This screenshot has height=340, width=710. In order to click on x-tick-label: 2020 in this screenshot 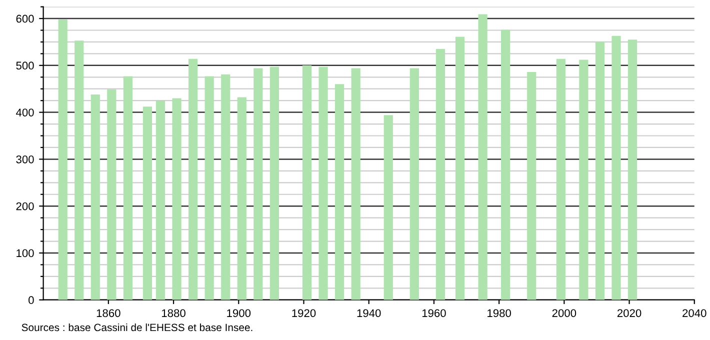, I will do `click(629, 313)`.